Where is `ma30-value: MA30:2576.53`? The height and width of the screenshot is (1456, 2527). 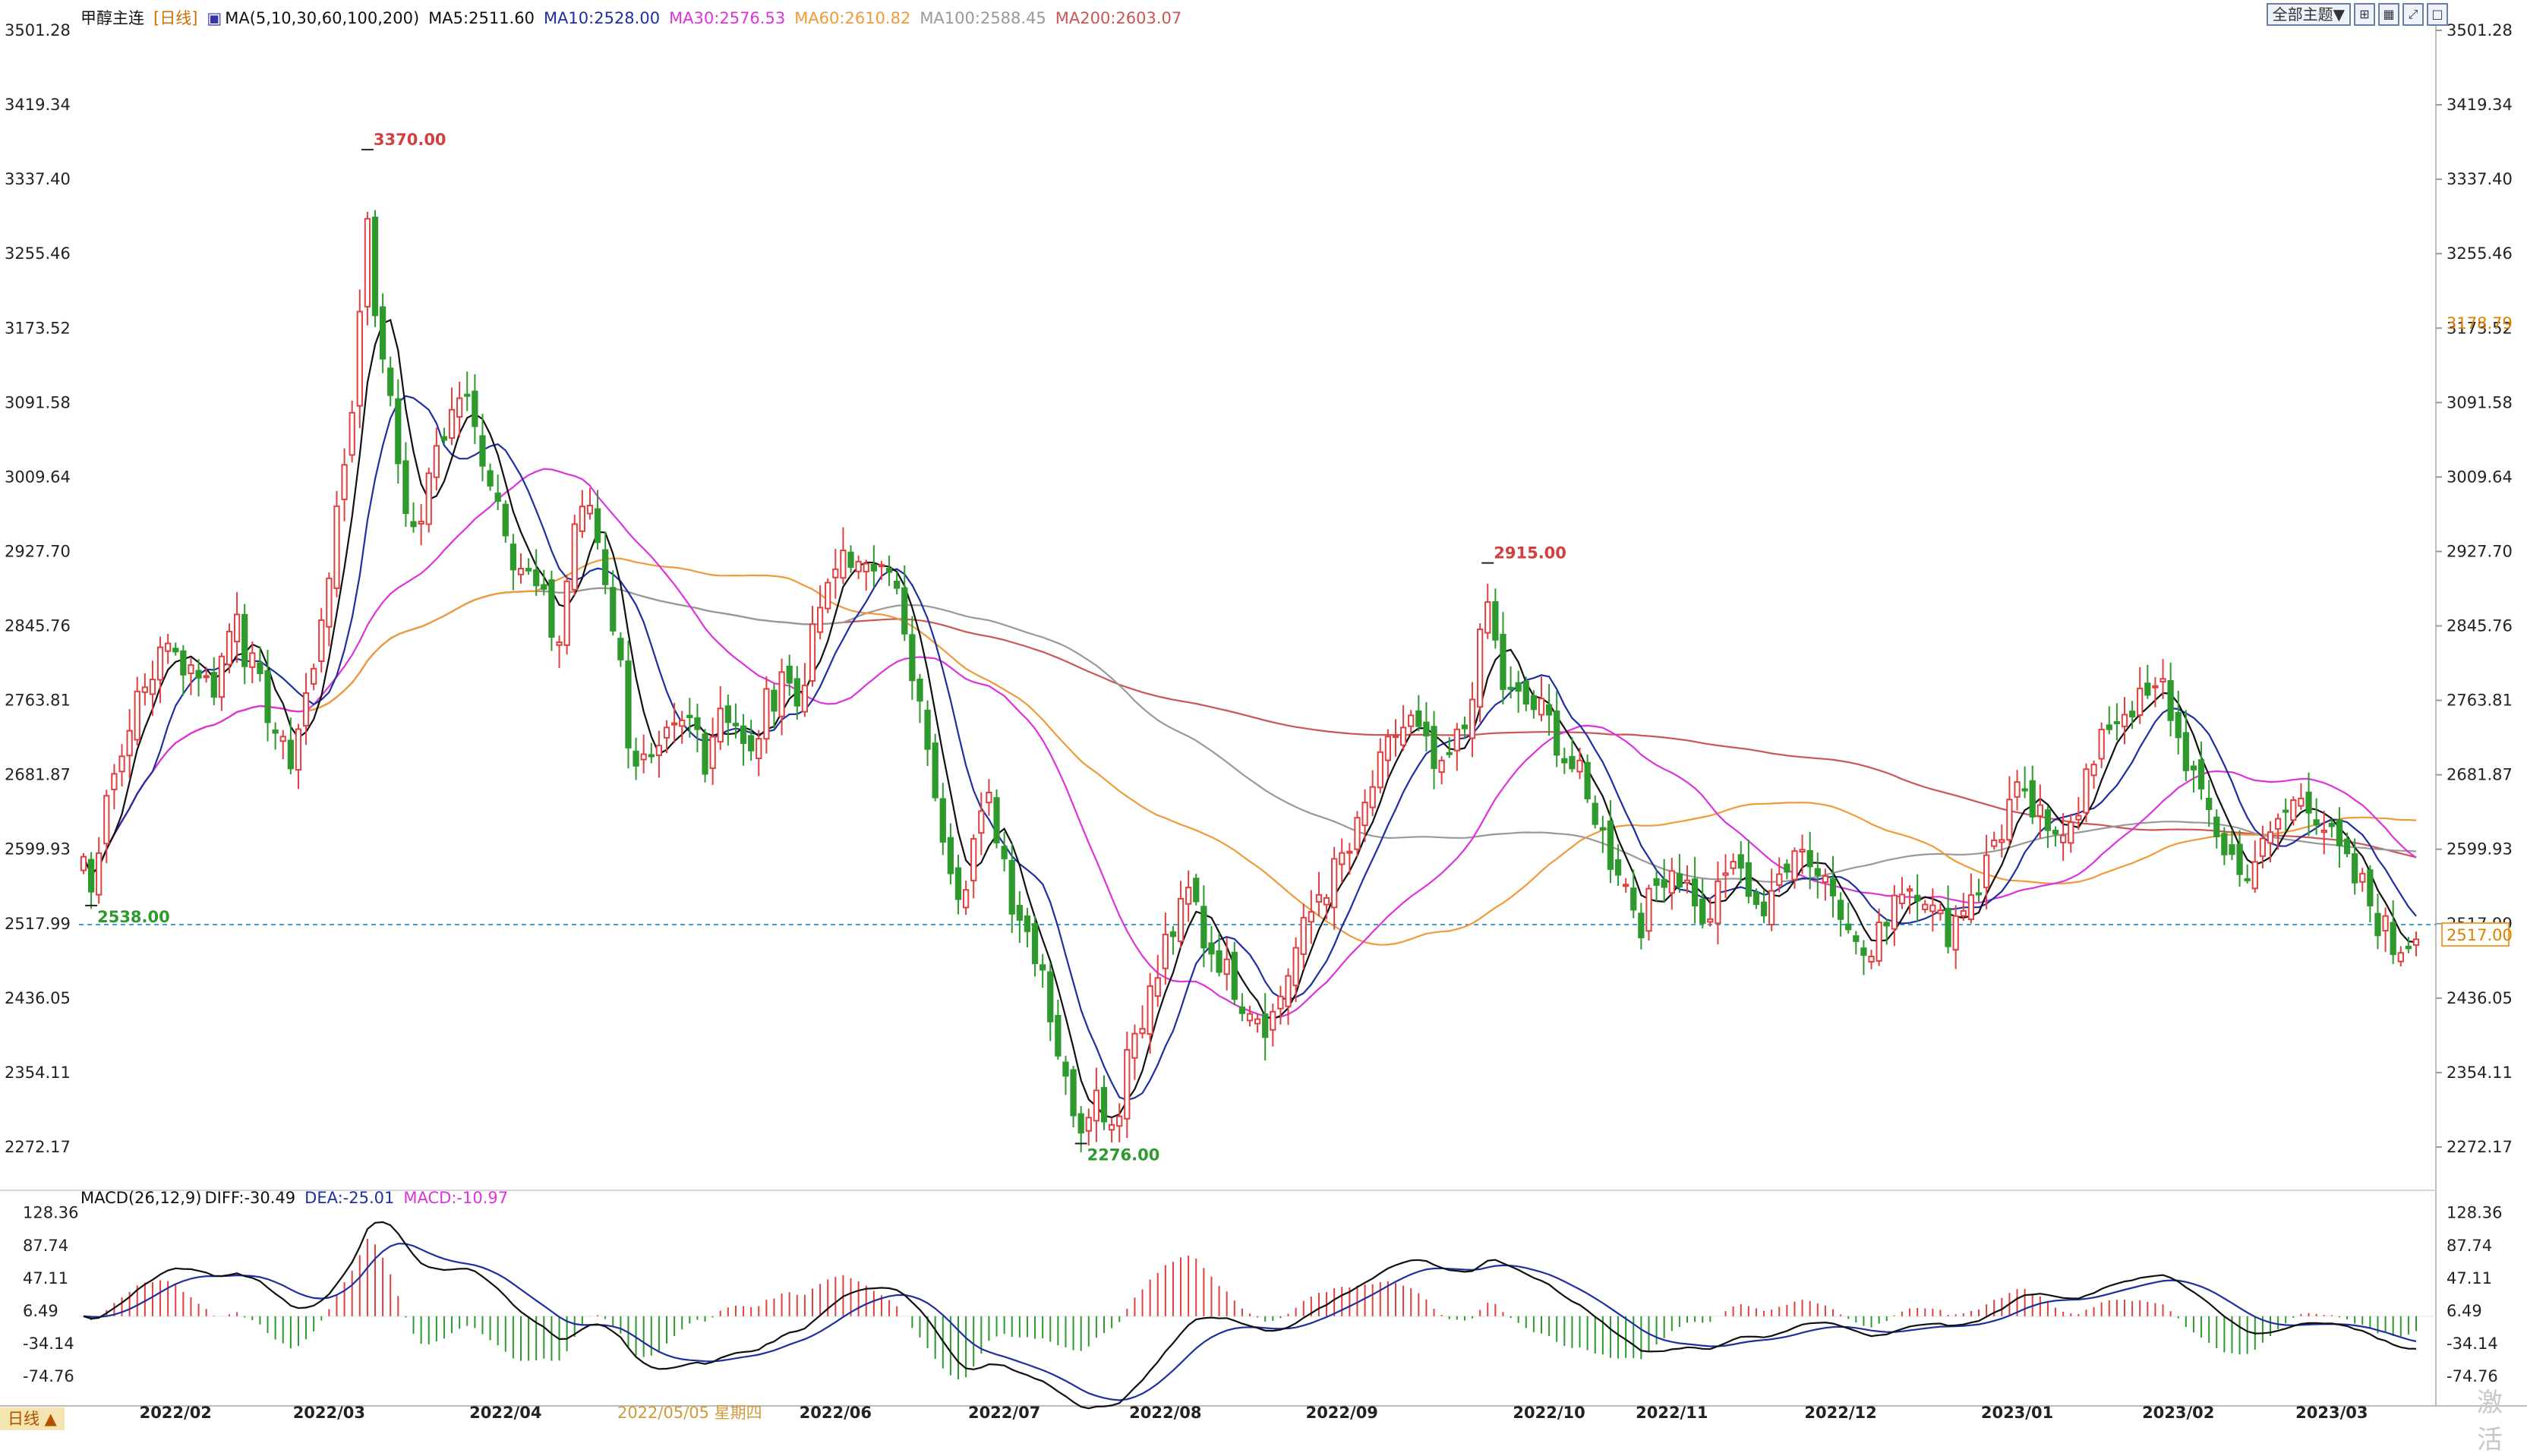
ma30-value: MA30:2576.53 is located at coordinates (727, 18).